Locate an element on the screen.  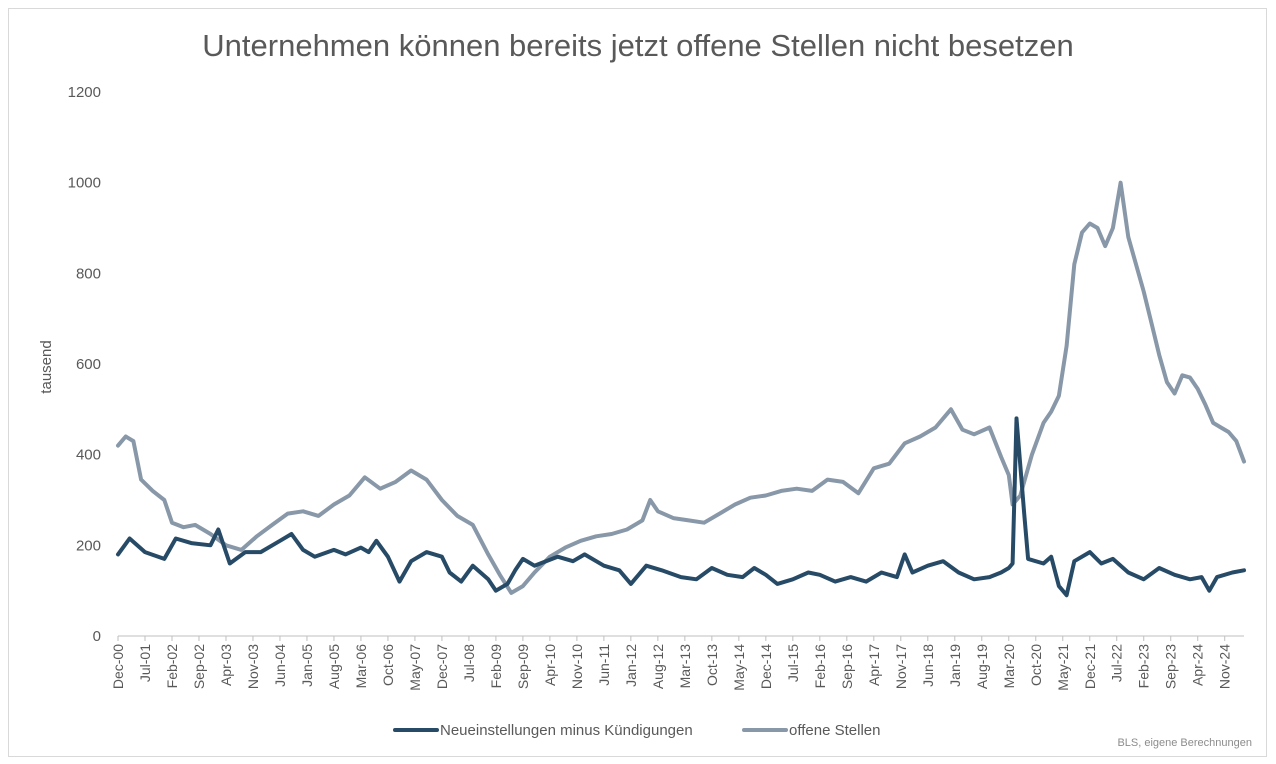
y-axis: 0 200 400 600 800 1000 1200 is located at coordinates (84, 364).